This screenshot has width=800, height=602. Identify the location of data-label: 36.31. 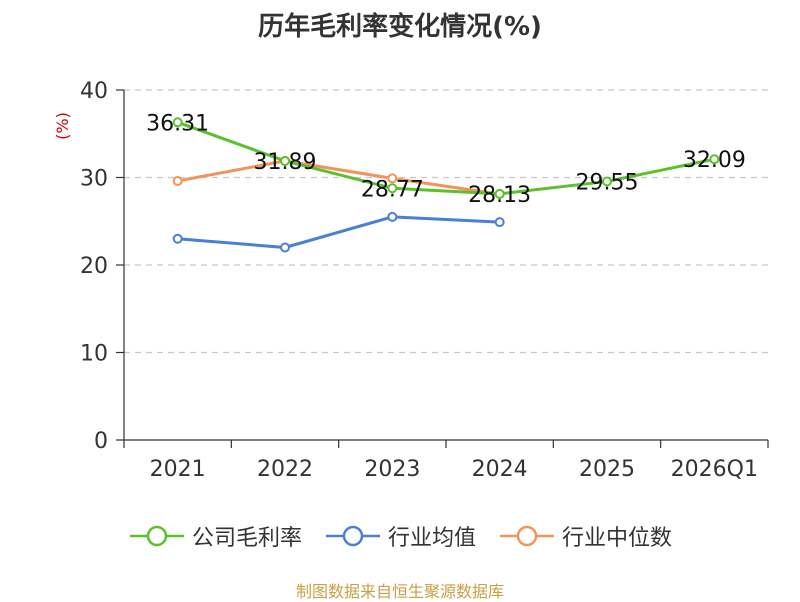
(177, 123).